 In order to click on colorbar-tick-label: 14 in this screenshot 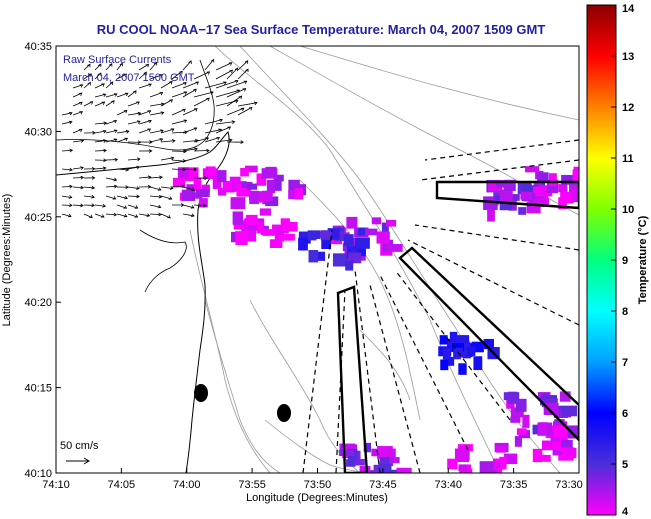, I will do `click(628, 9)`.